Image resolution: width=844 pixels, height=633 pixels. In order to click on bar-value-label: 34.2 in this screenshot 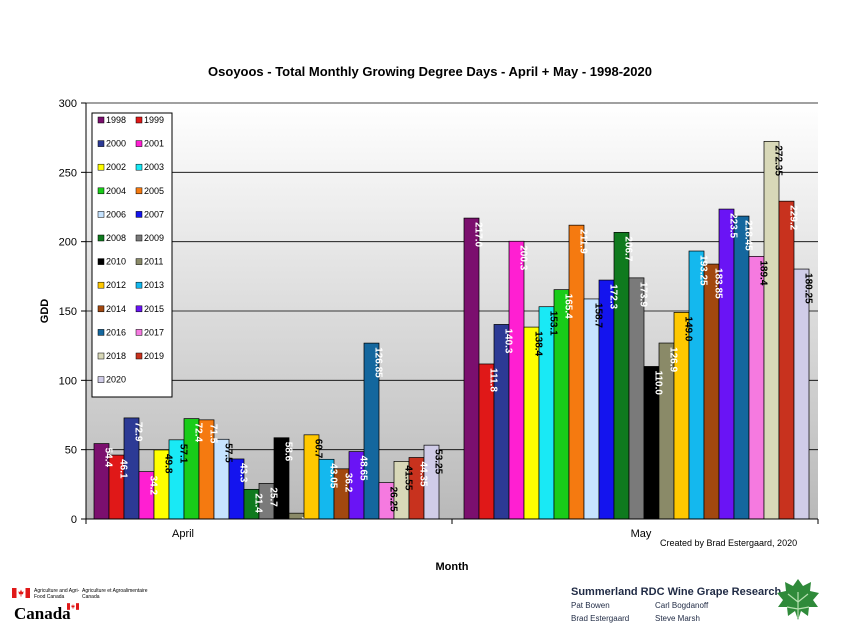, I will do `click(153, 486)`.